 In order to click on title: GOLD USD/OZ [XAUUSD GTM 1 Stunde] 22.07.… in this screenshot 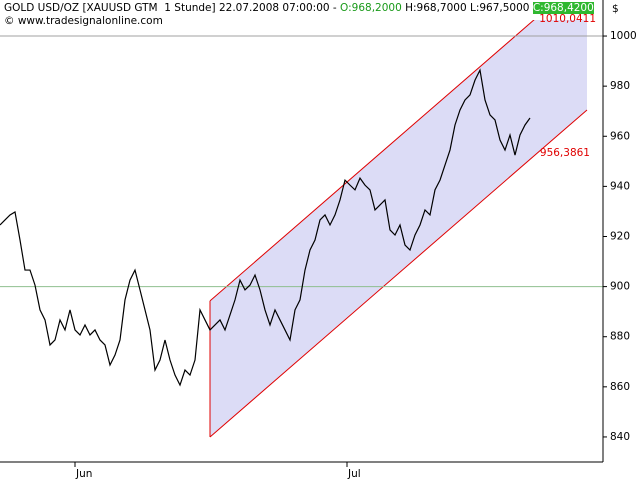, I will do `click(172, 8)`.